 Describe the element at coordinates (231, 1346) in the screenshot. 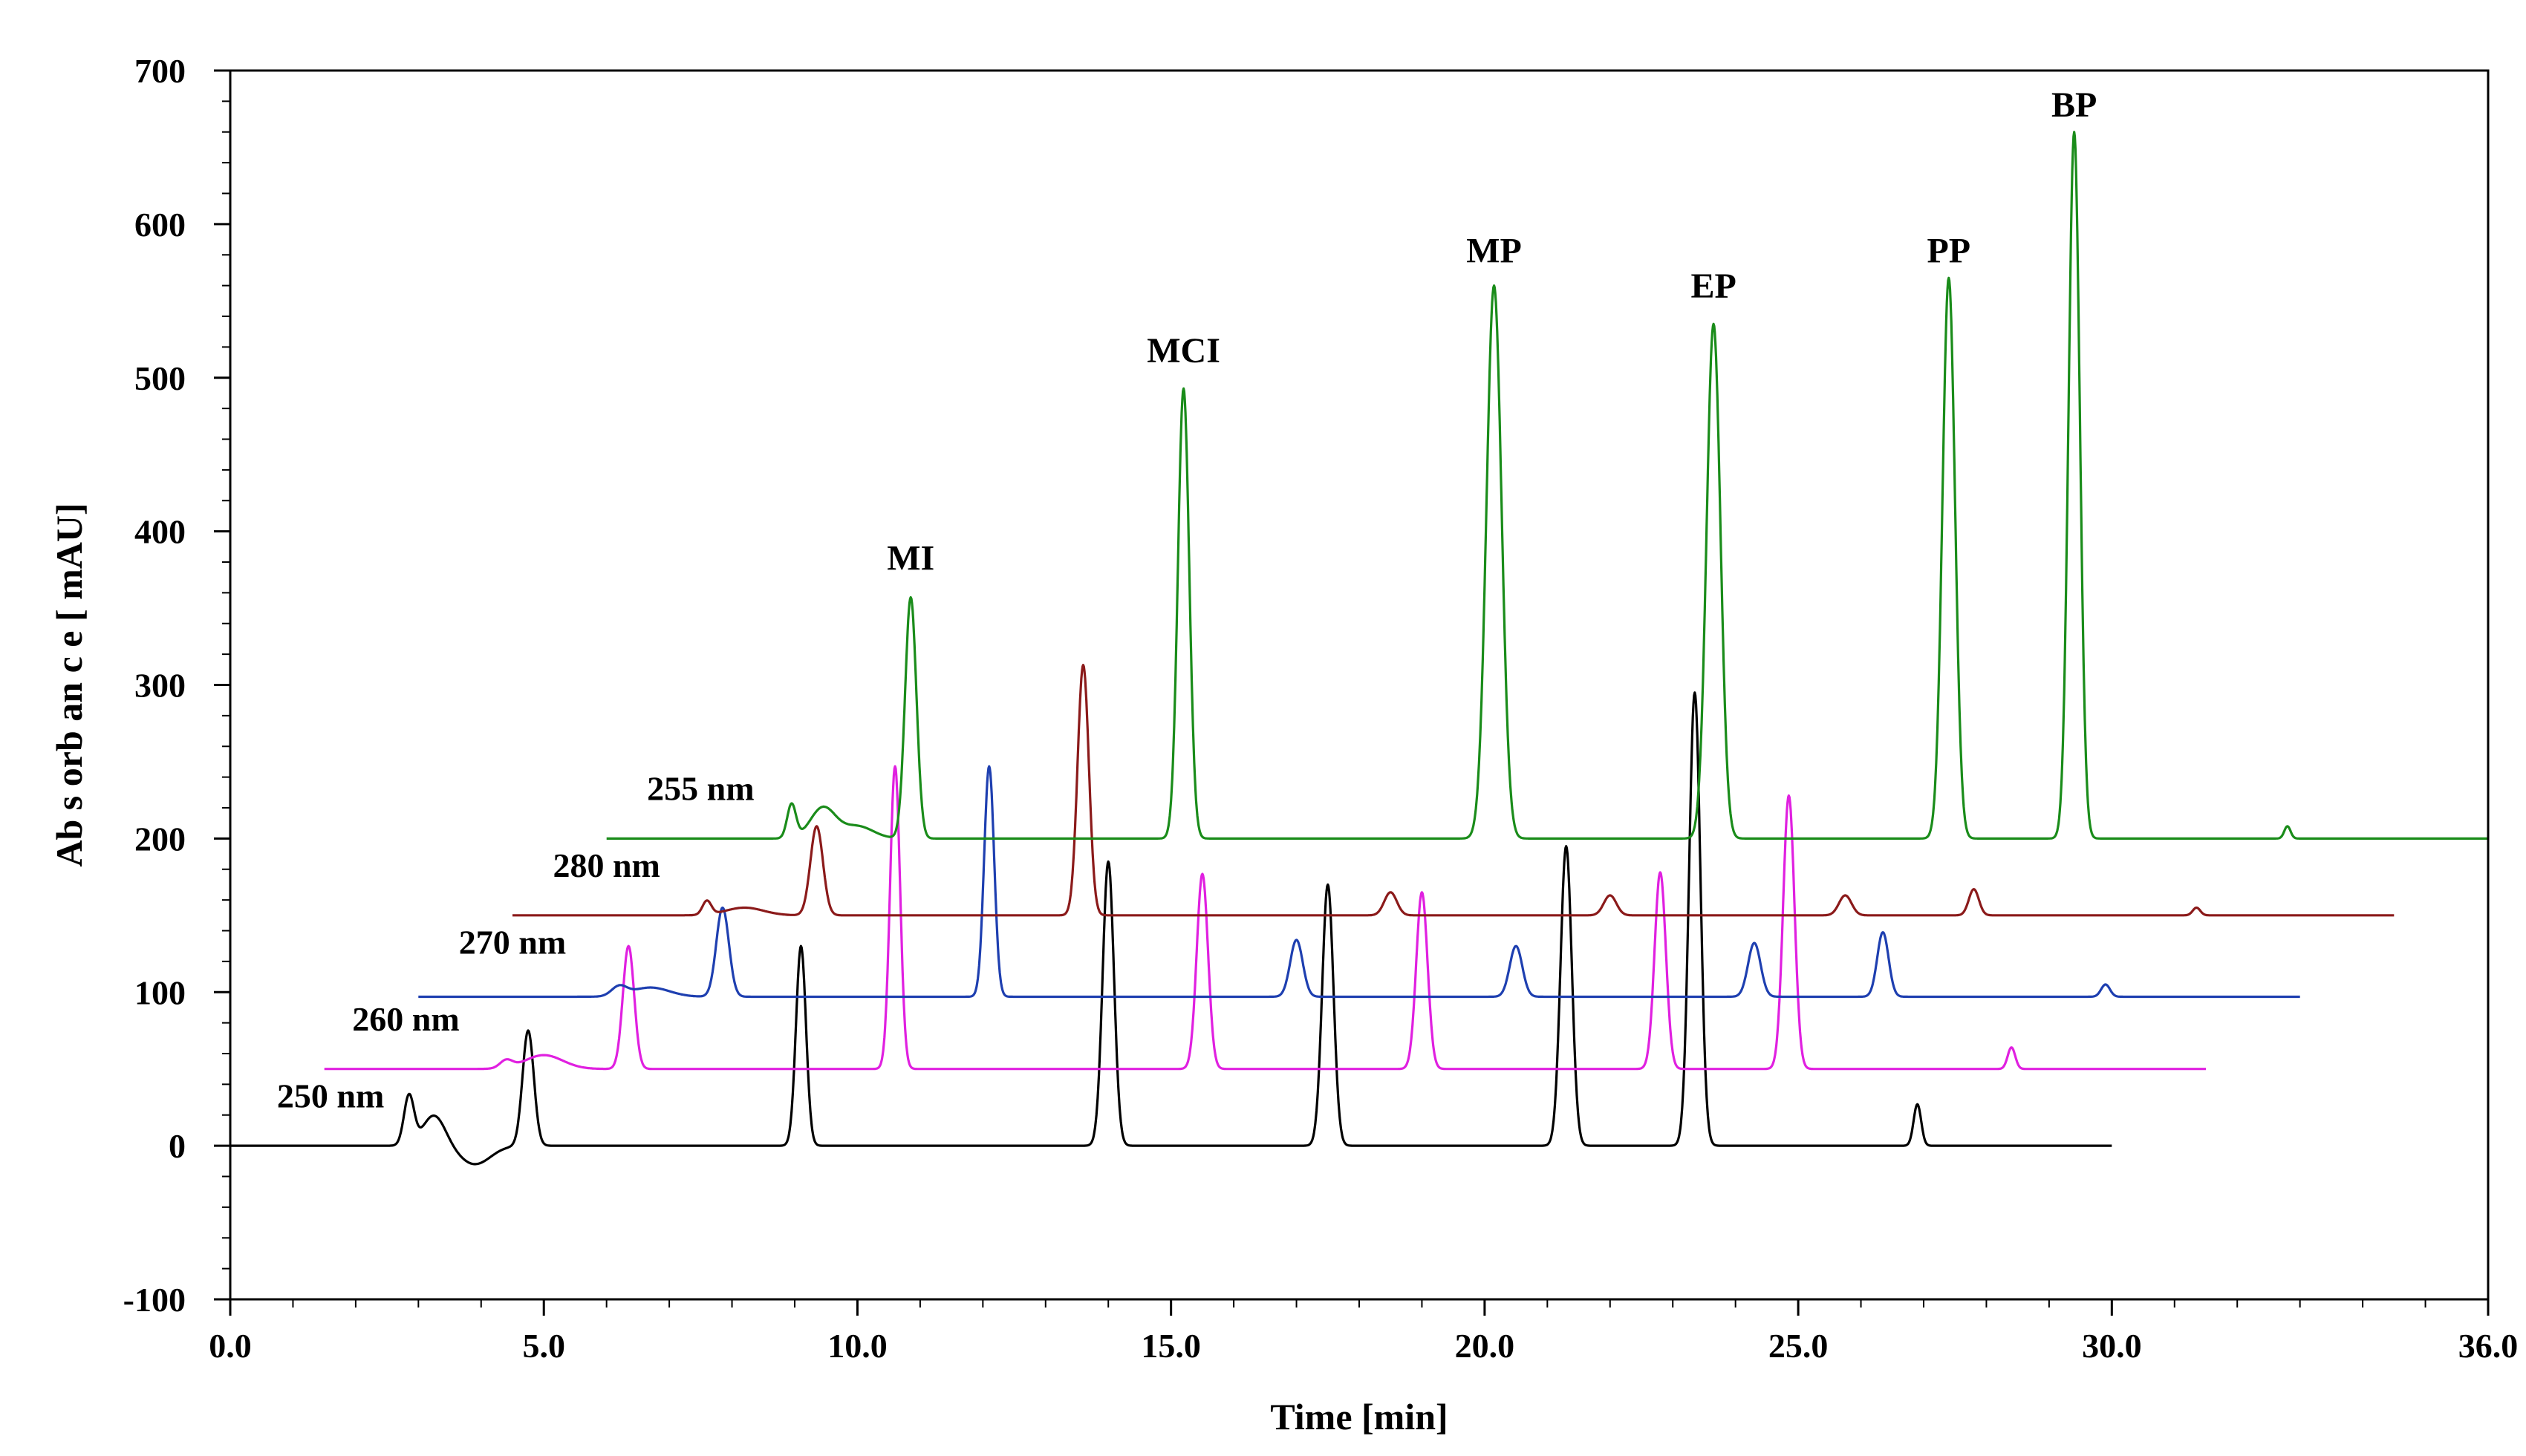

I see `x-tick-label: 0.0` at that location.